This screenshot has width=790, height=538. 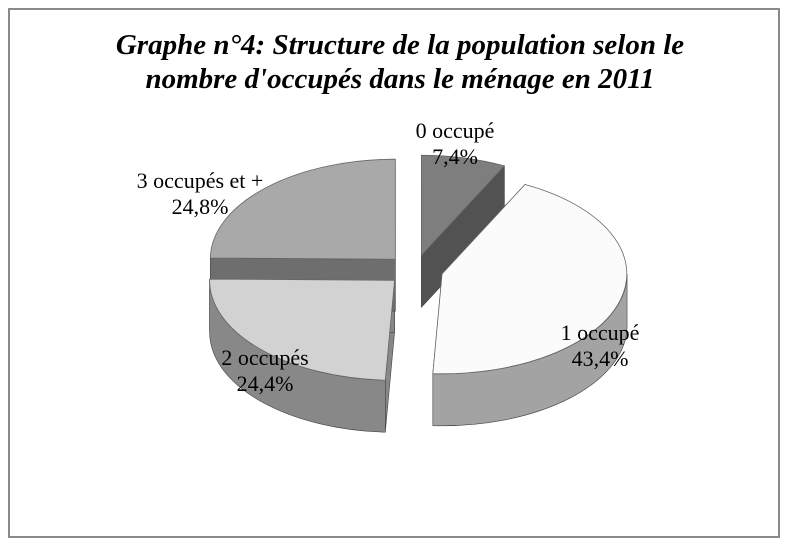 What do you see at coordinates (455, 157) in the screenshot?
I see `value-label: 7,4%` at bounding box center [455, 157].